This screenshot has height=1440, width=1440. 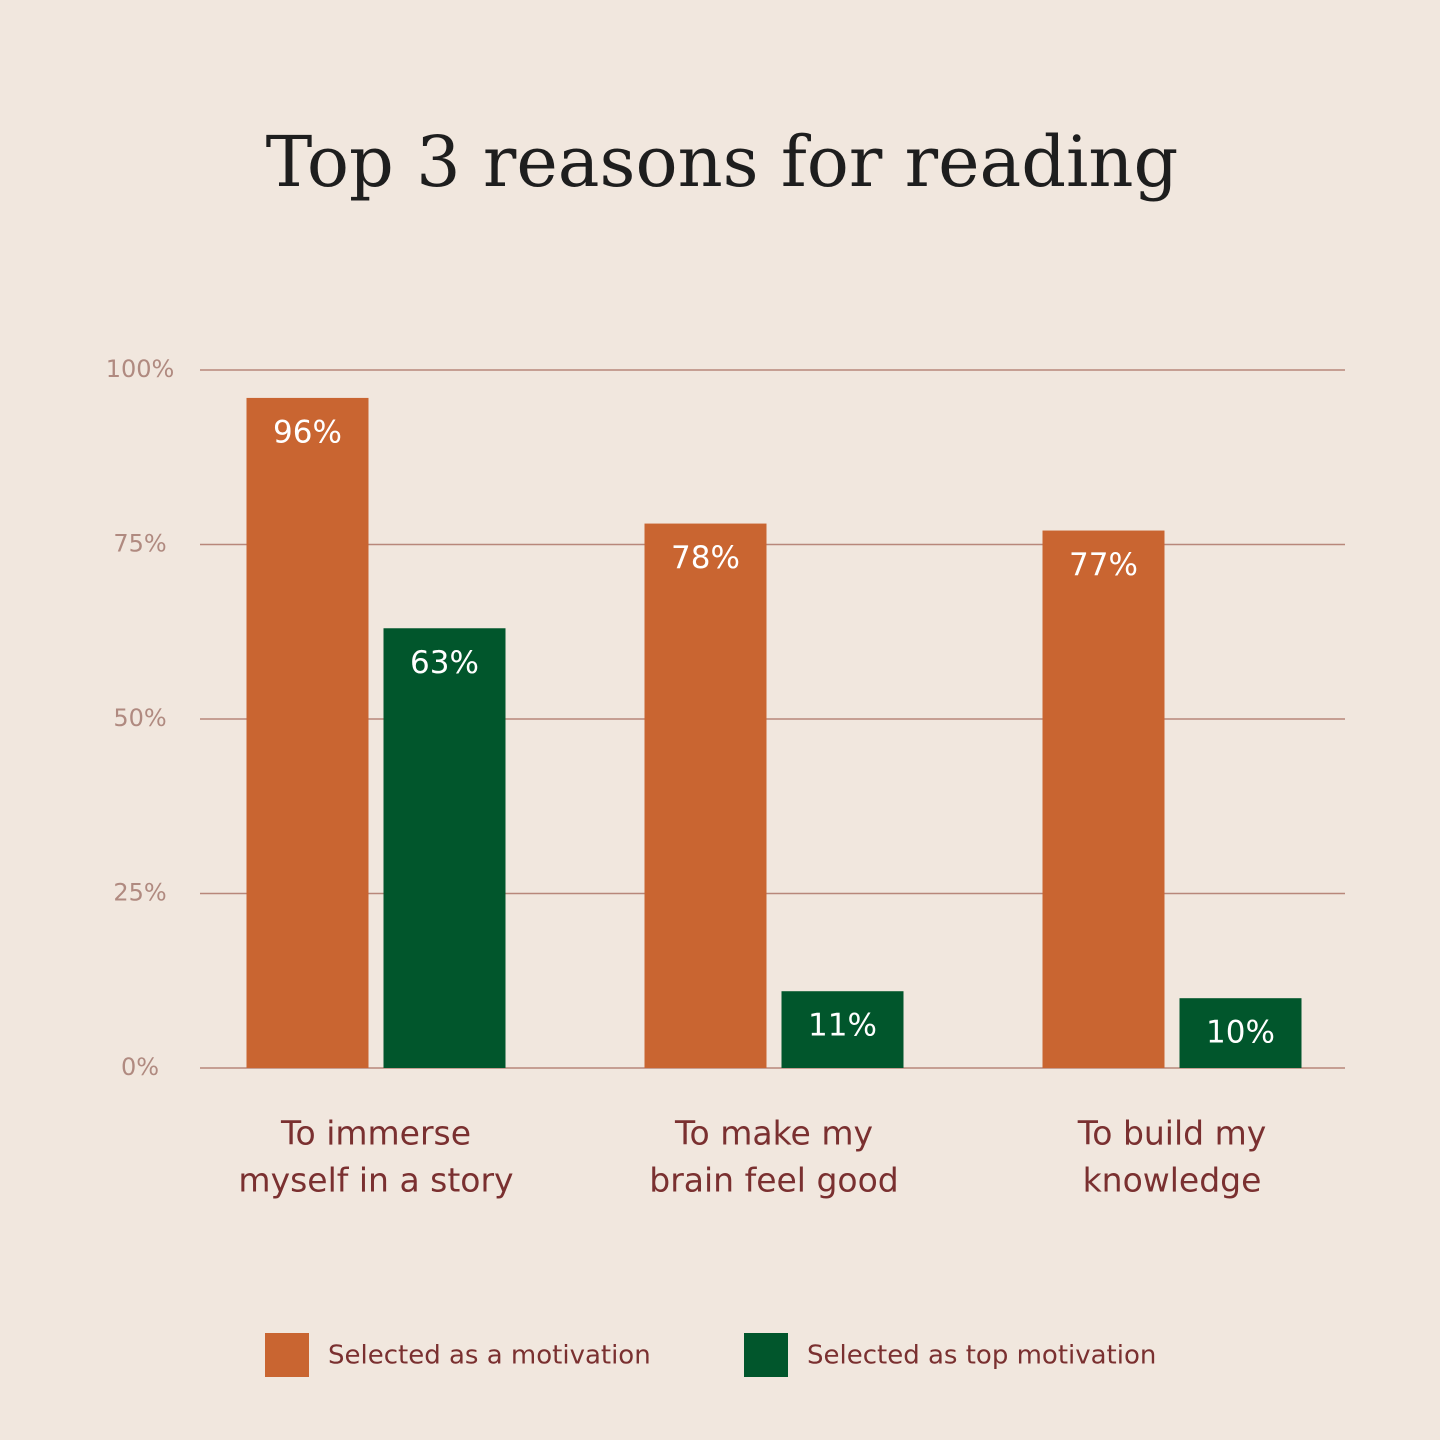 What do you see at coordinates (140, 369) in the screenshot?
I see `y-tick-label: 100%` at bounding box center [140, 369].